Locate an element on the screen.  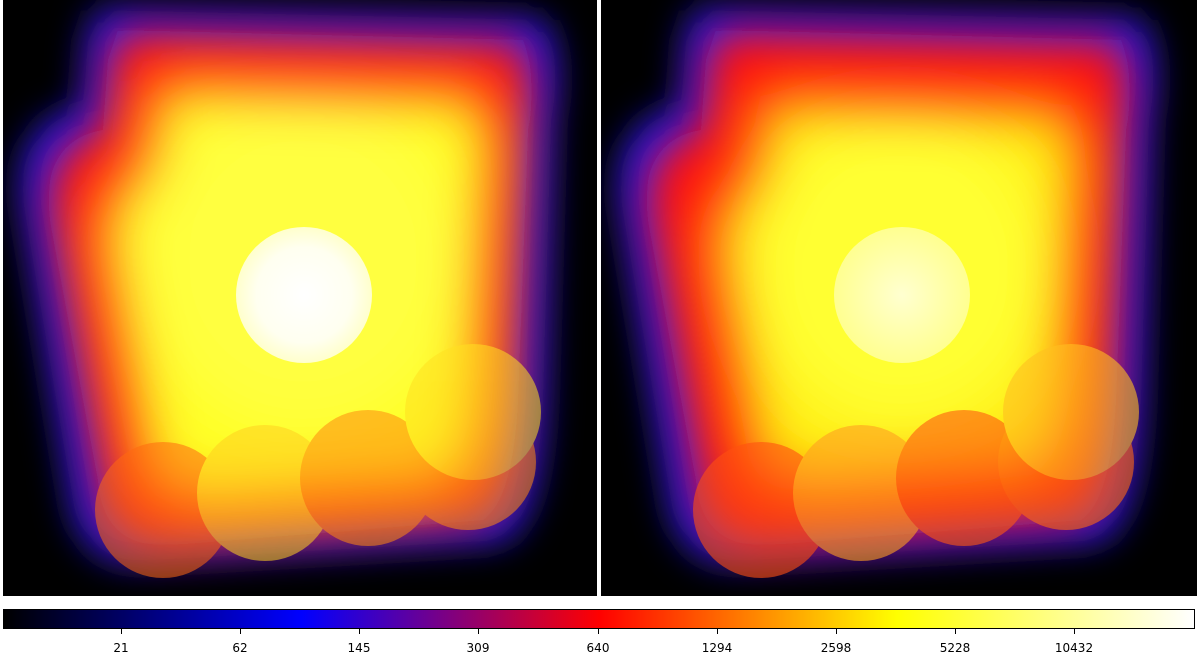
pointing-circles-right is located at coordinates (916, 461).